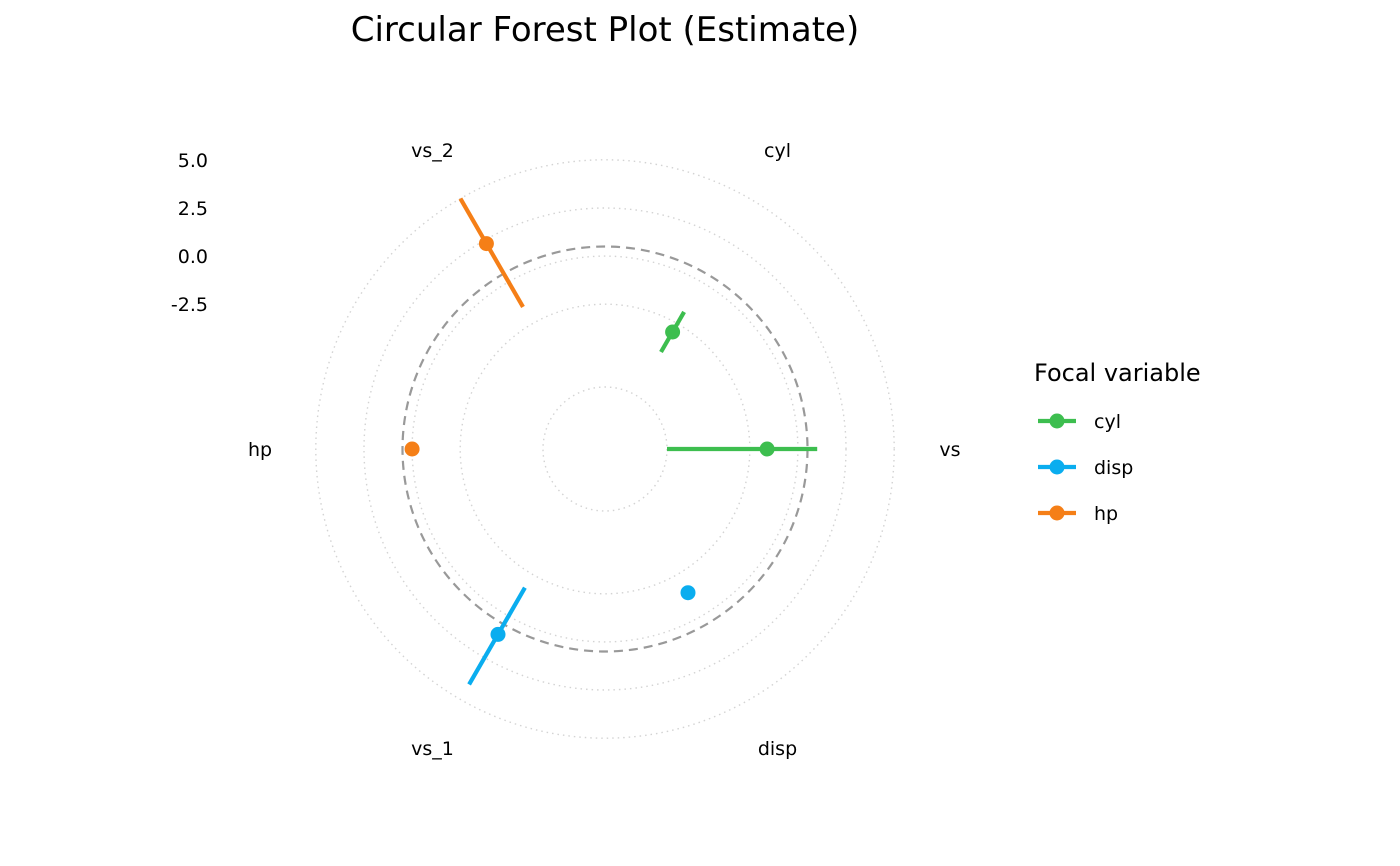  I want to click on category-label: hp, so click(260, 450).